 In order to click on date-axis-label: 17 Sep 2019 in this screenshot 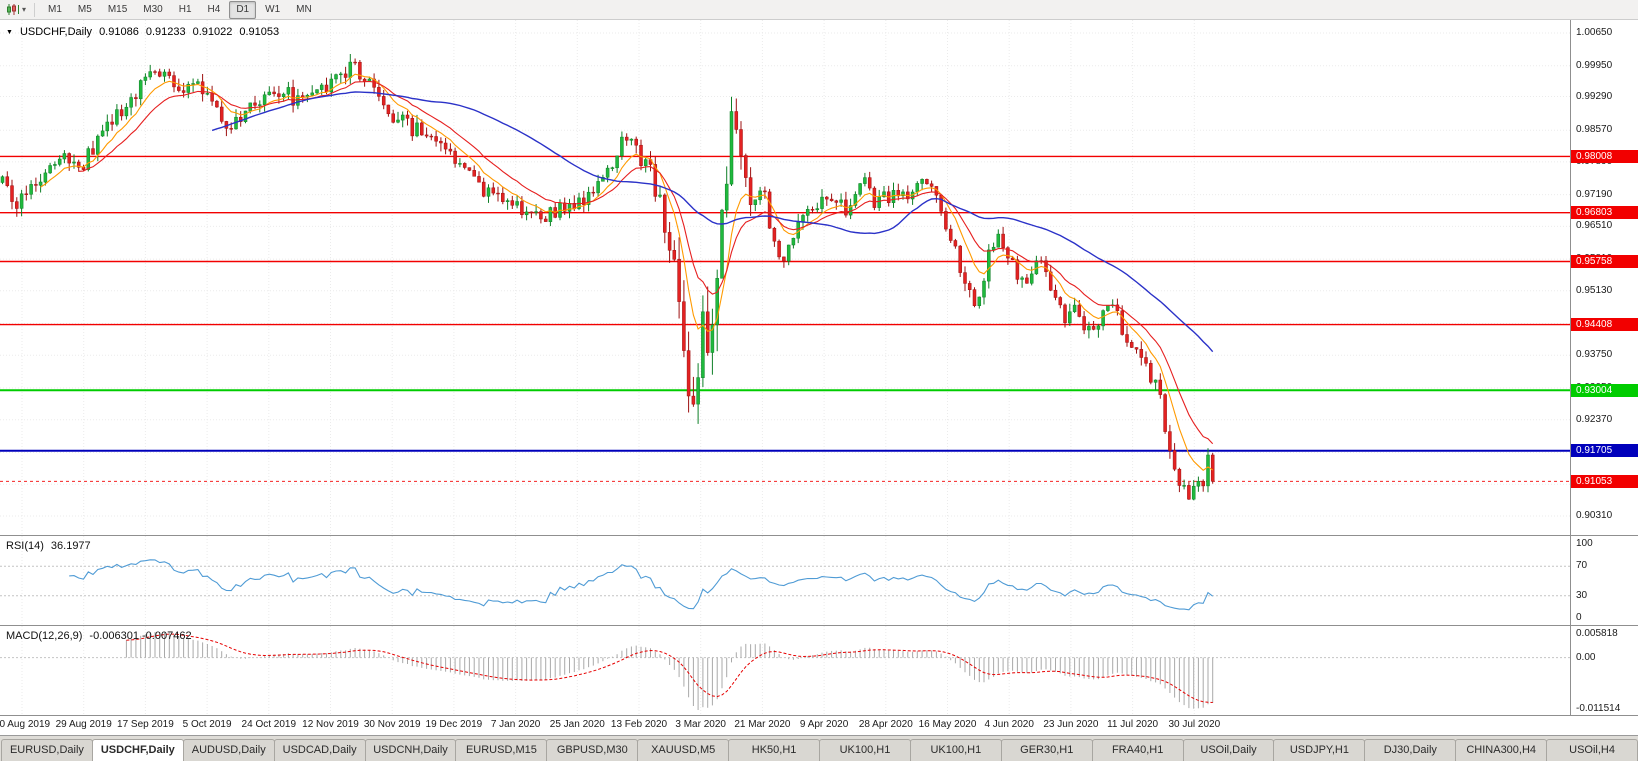, I will do `click(145, 724)`.